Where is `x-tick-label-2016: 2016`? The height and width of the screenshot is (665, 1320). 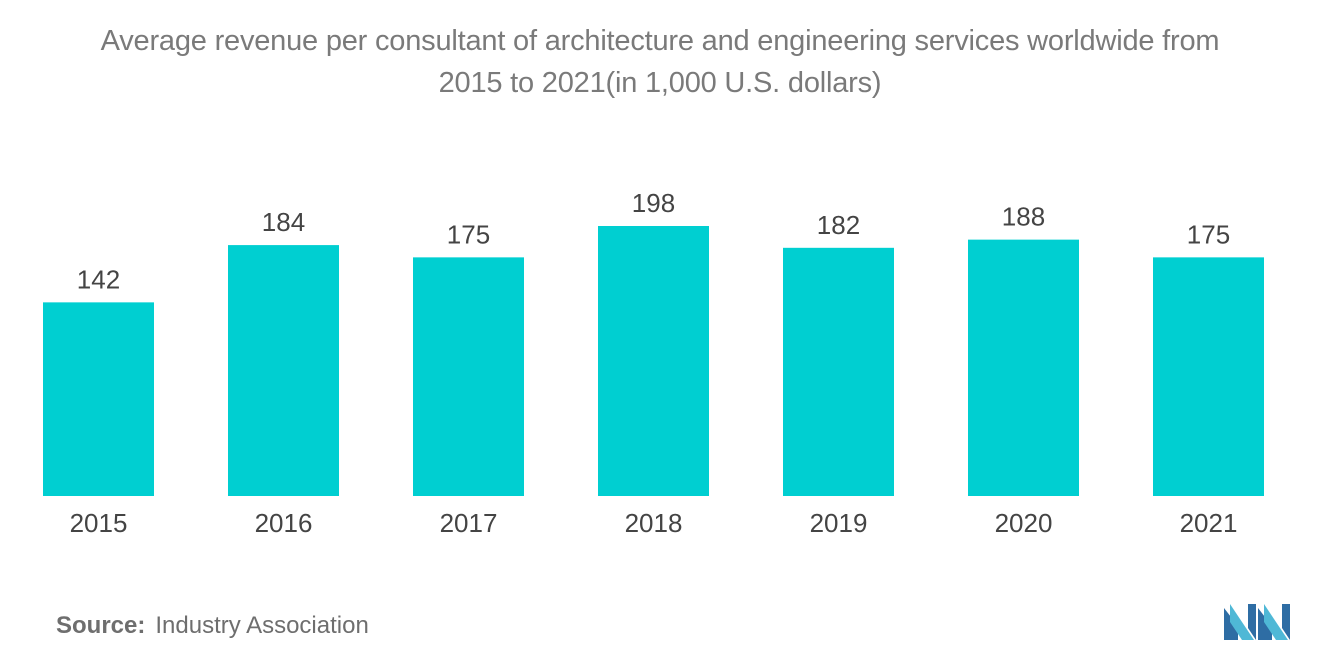 x-tick-label-2016: 2016 is located at coordinates (284, 523).